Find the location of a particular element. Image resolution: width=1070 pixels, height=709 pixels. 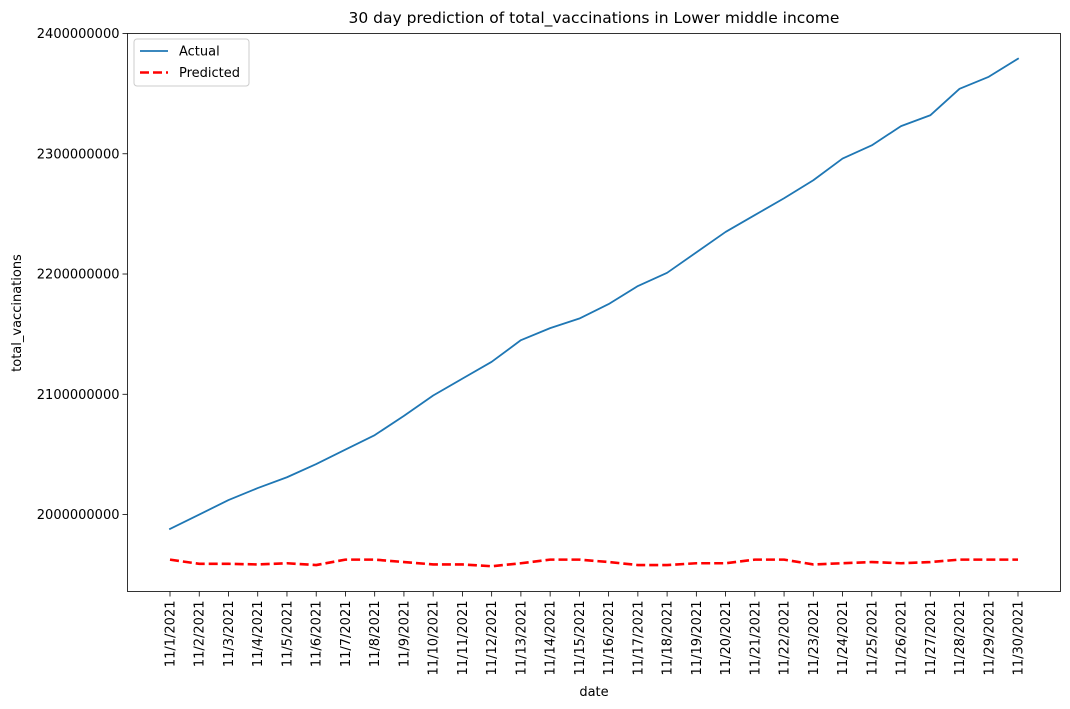

legend-label-actual: Actual is located at coordinates (199, 52).